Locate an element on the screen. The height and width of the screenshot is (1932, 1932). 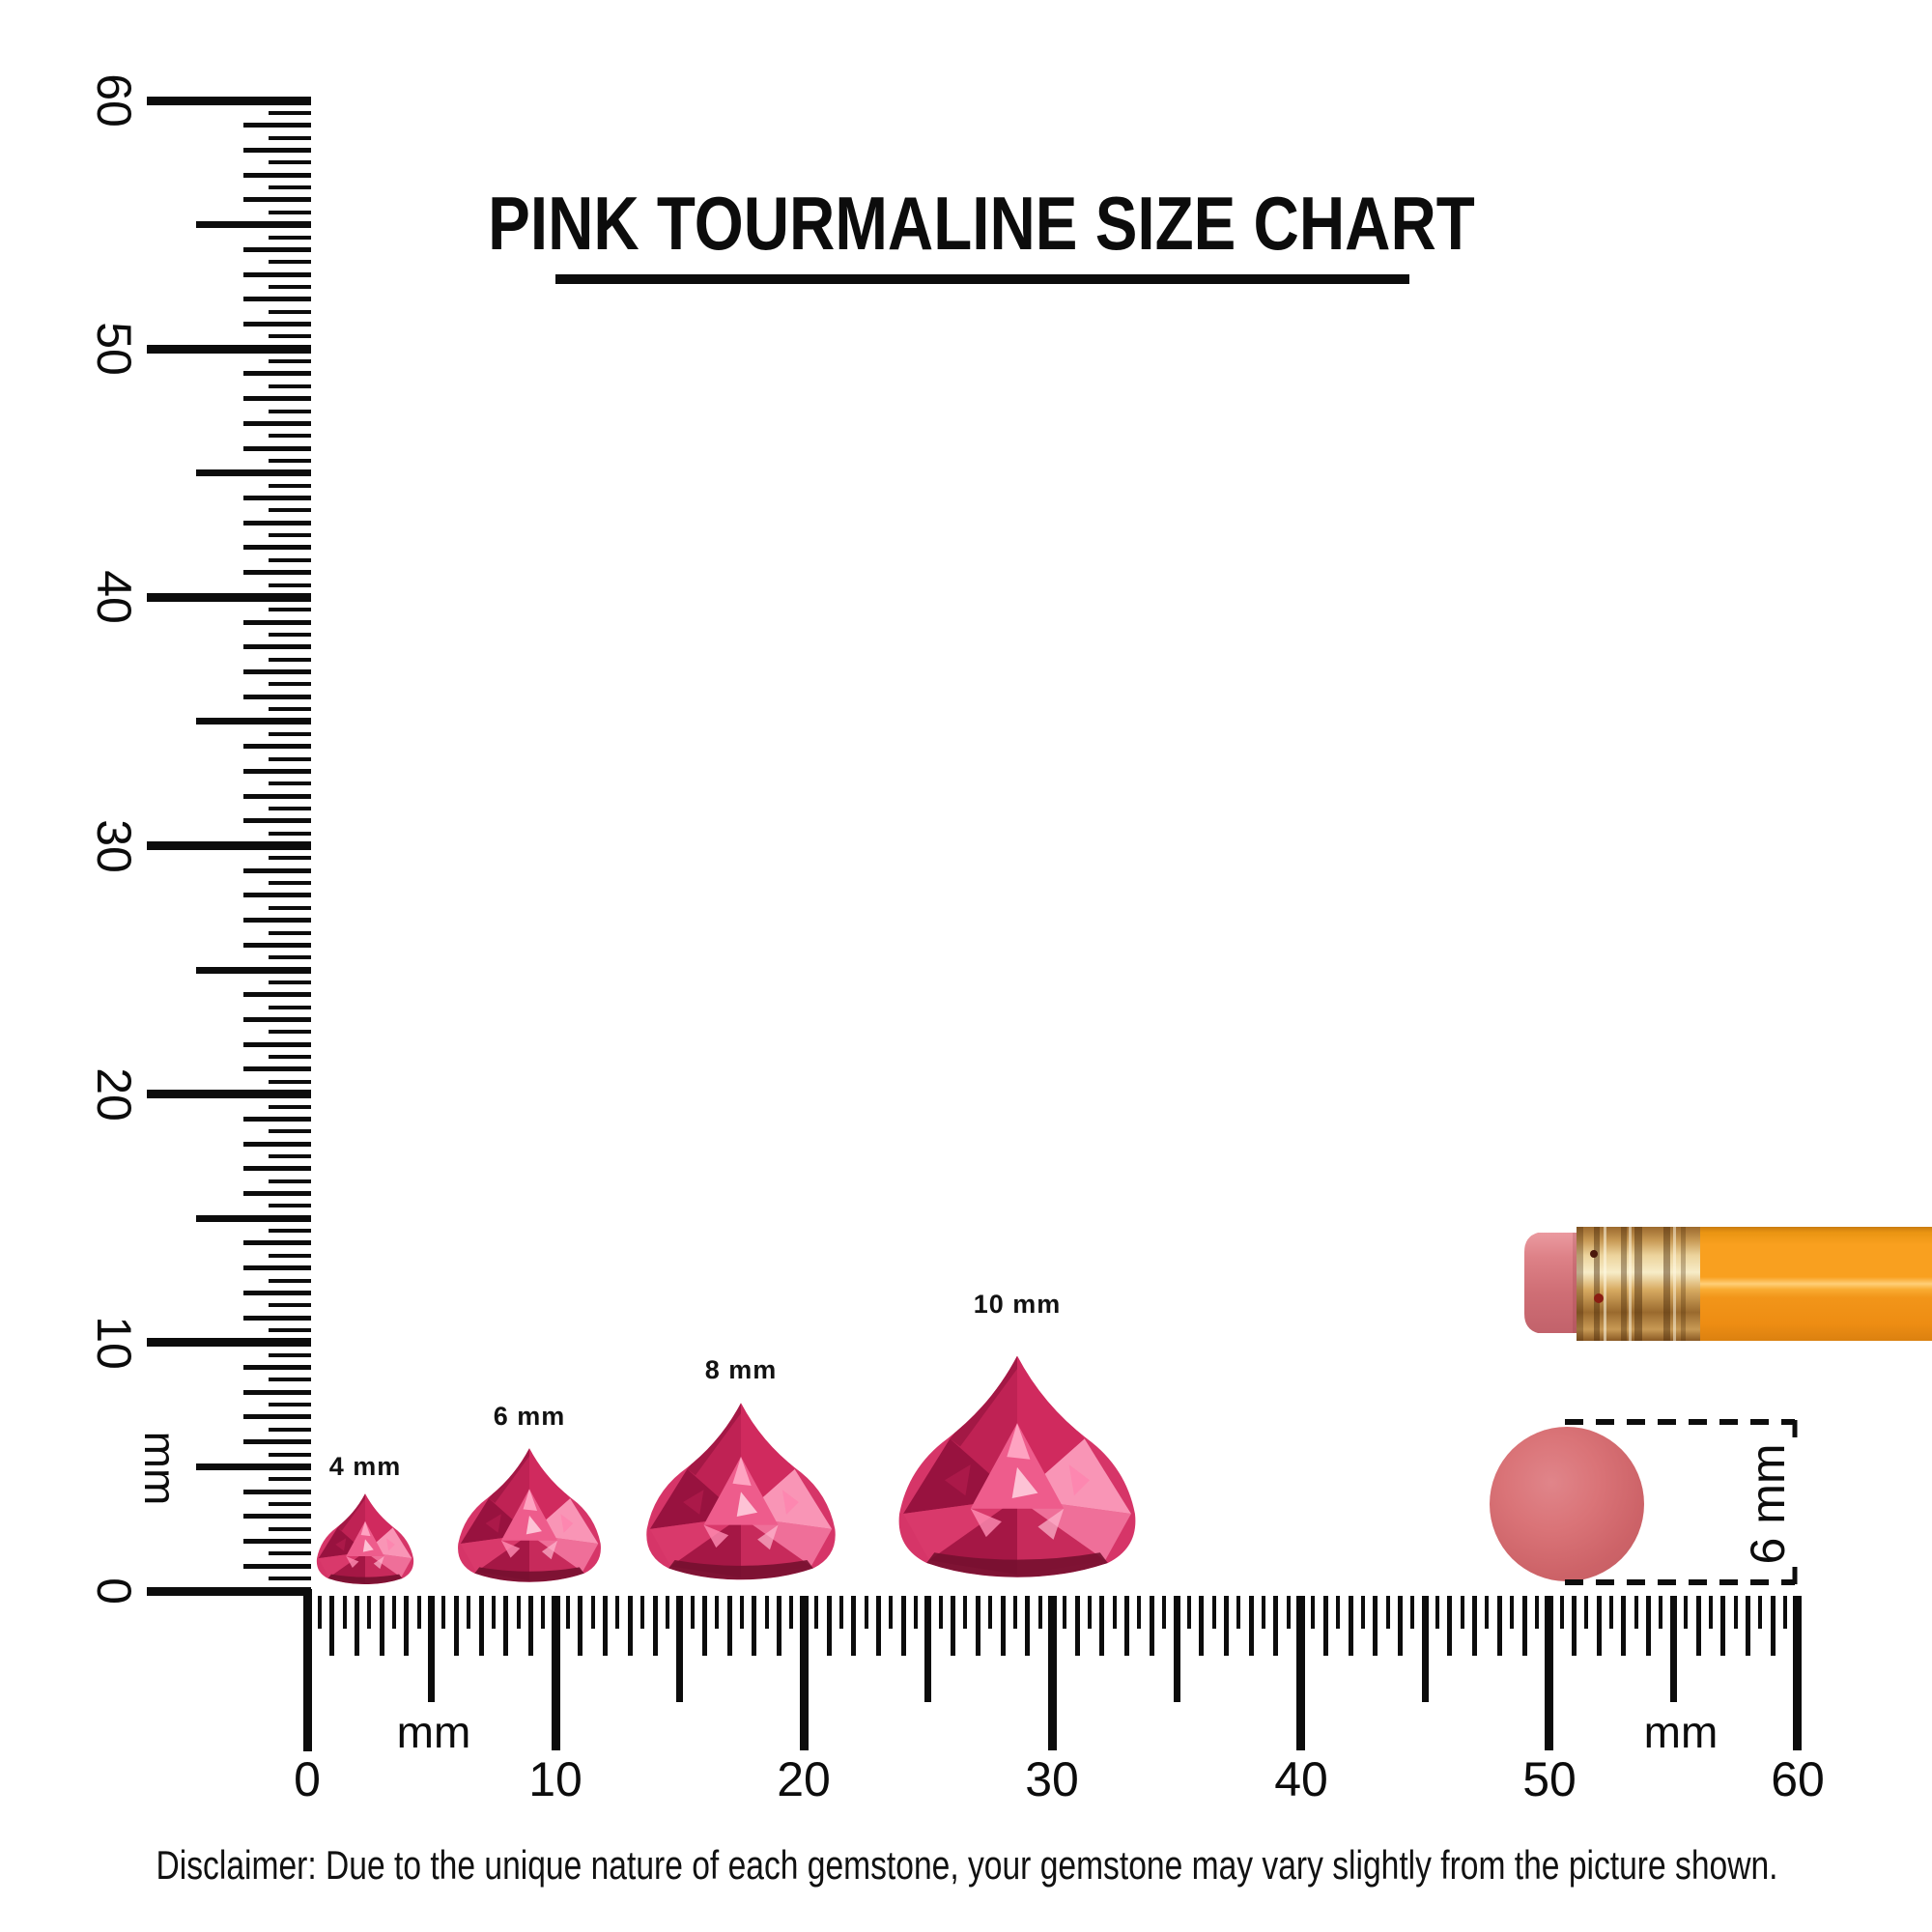
gemstone-size-label: 6 mm is located at coordinates (529, 1416).